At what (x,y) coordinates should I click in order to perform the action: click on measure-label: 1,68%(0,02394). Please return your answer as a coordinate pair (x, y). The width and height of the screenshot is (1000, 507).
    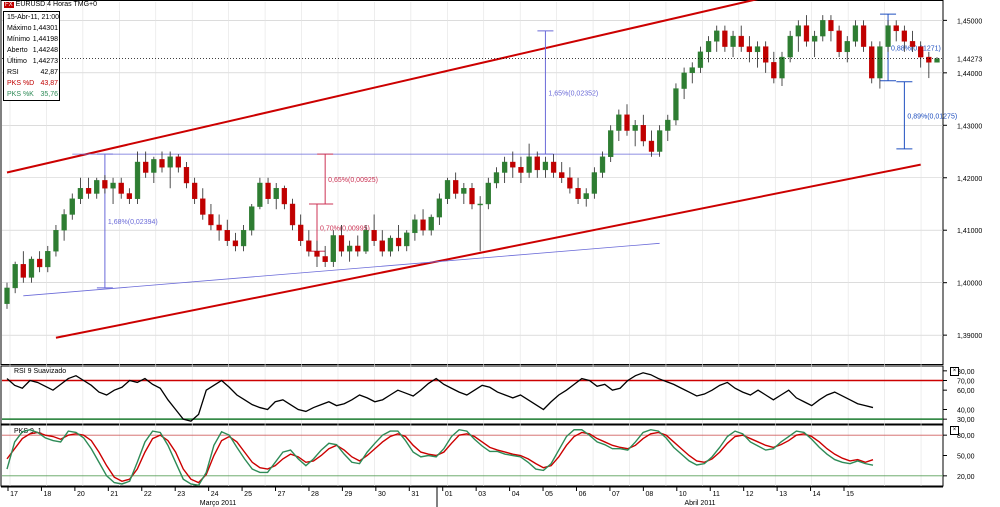
    Looking at the image, I should click on (133, 222).